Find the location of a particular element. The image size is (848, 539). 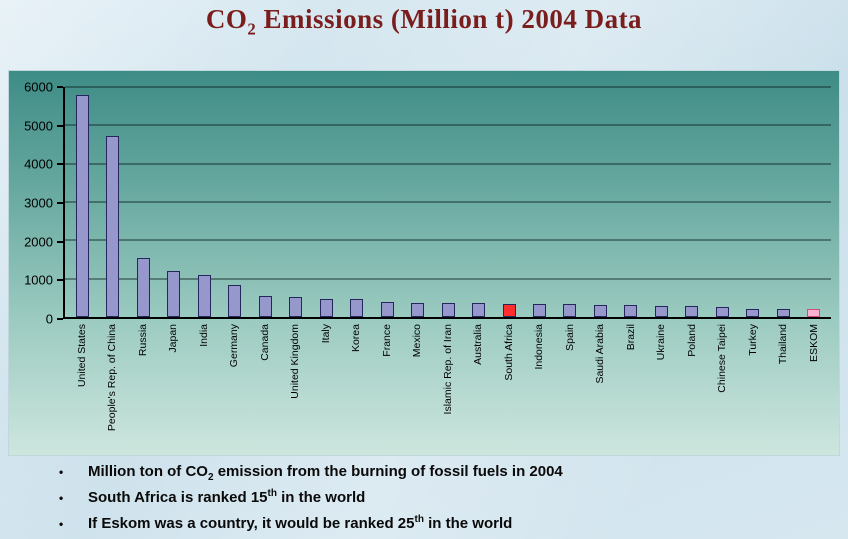

bar-eskom is located at coordinates (814, 313).